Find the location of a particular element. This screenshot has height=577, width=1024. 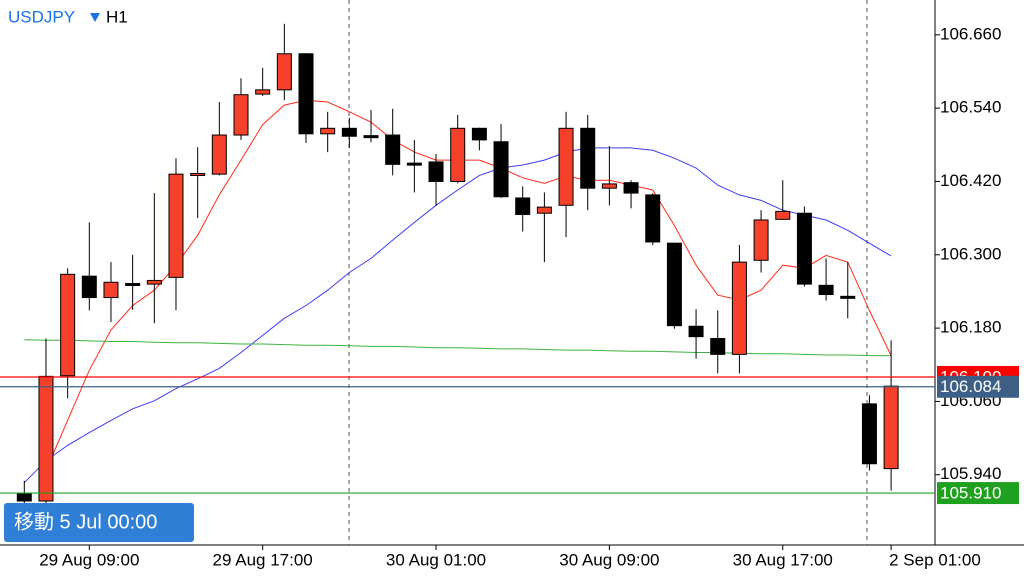

y-tick-label: 106.300 is located at coordinates (970, 253).